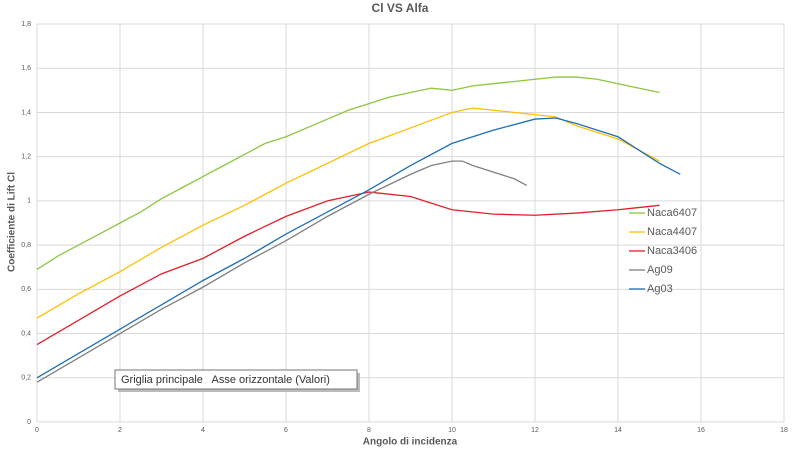  What do you see at coordinates (26, 157) in the screenshot?
I see `y-tick-label: 1,2` at bounding box center [26, 157].